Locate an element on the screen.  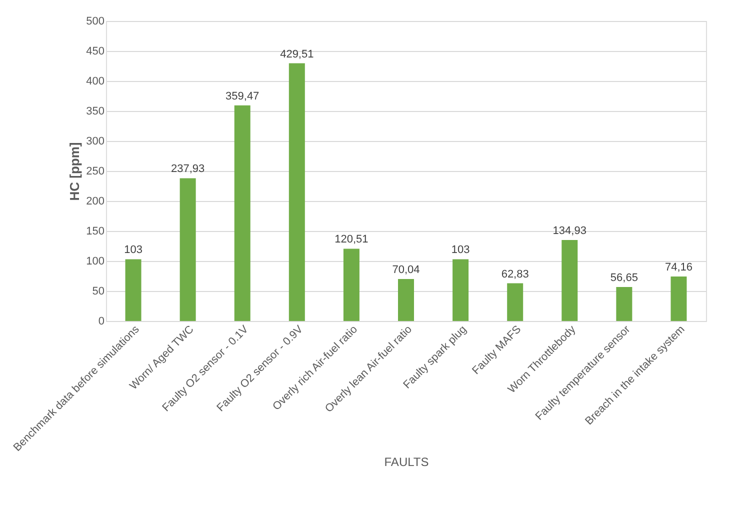
y-tick-label: 300 is located at coordinates (95, 142).